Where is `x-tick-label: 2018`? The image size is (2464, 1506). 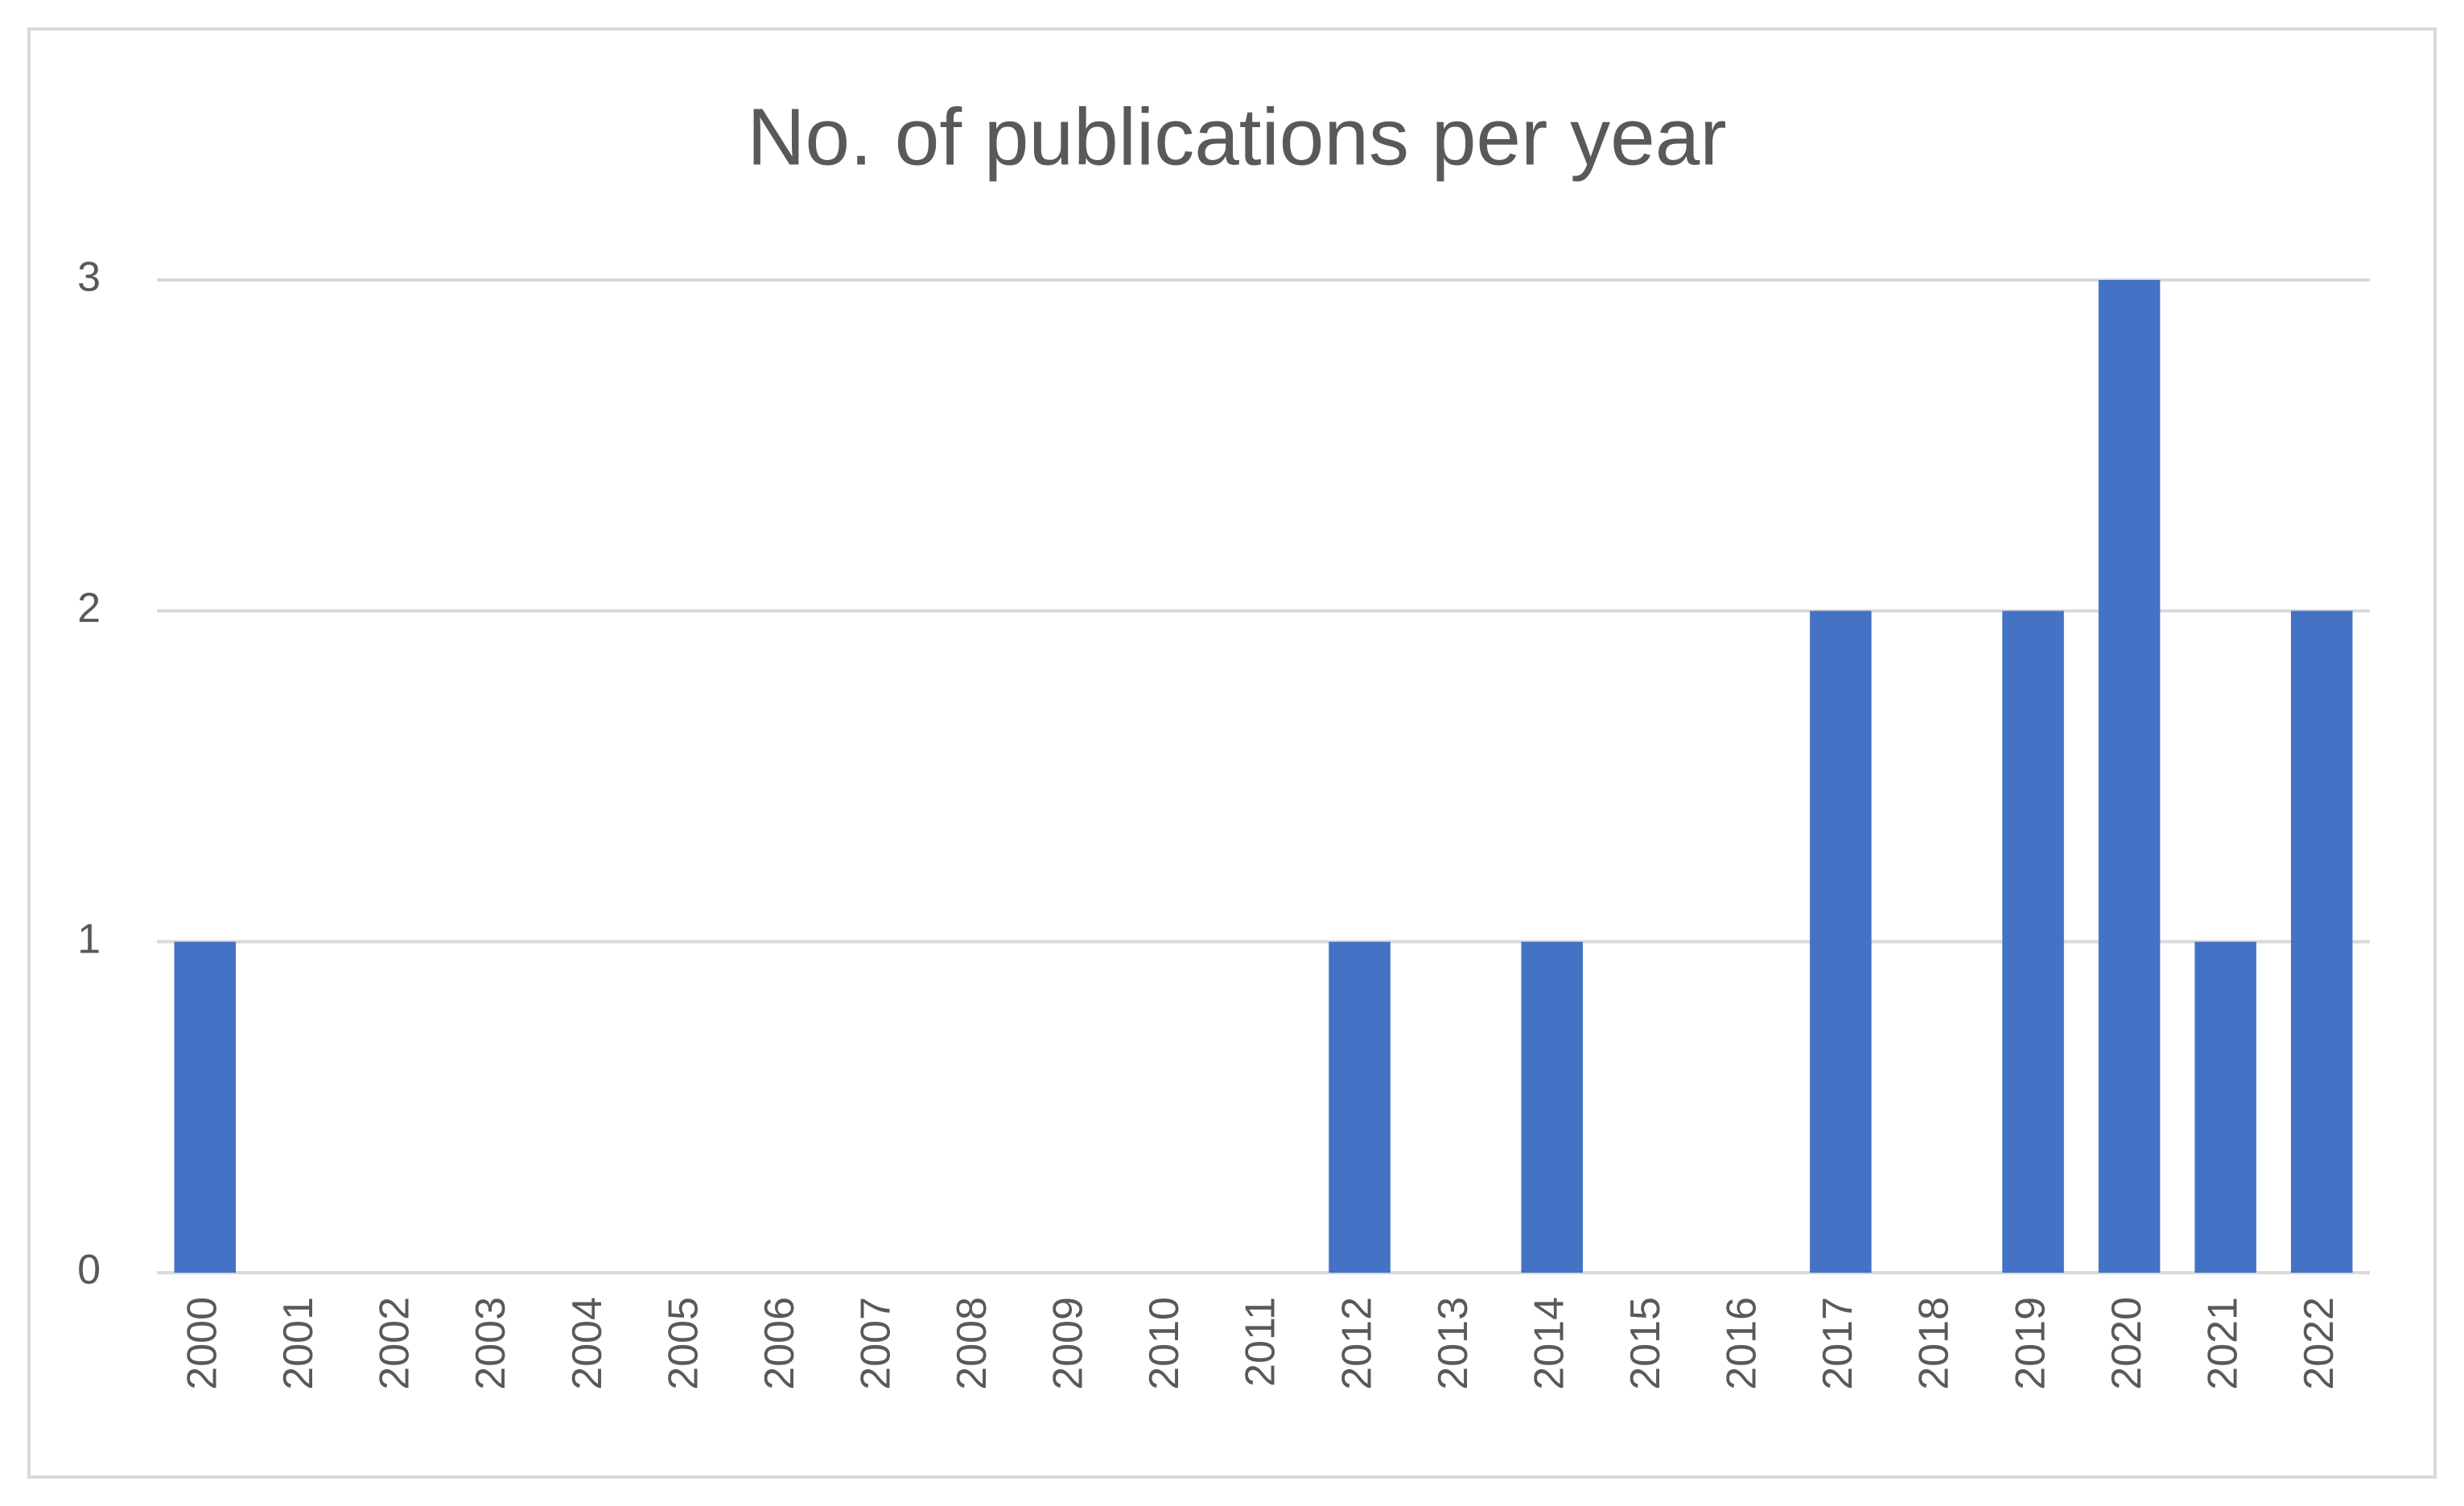 x-tick-label: 2018 is located at coordinates (1934, 1344).